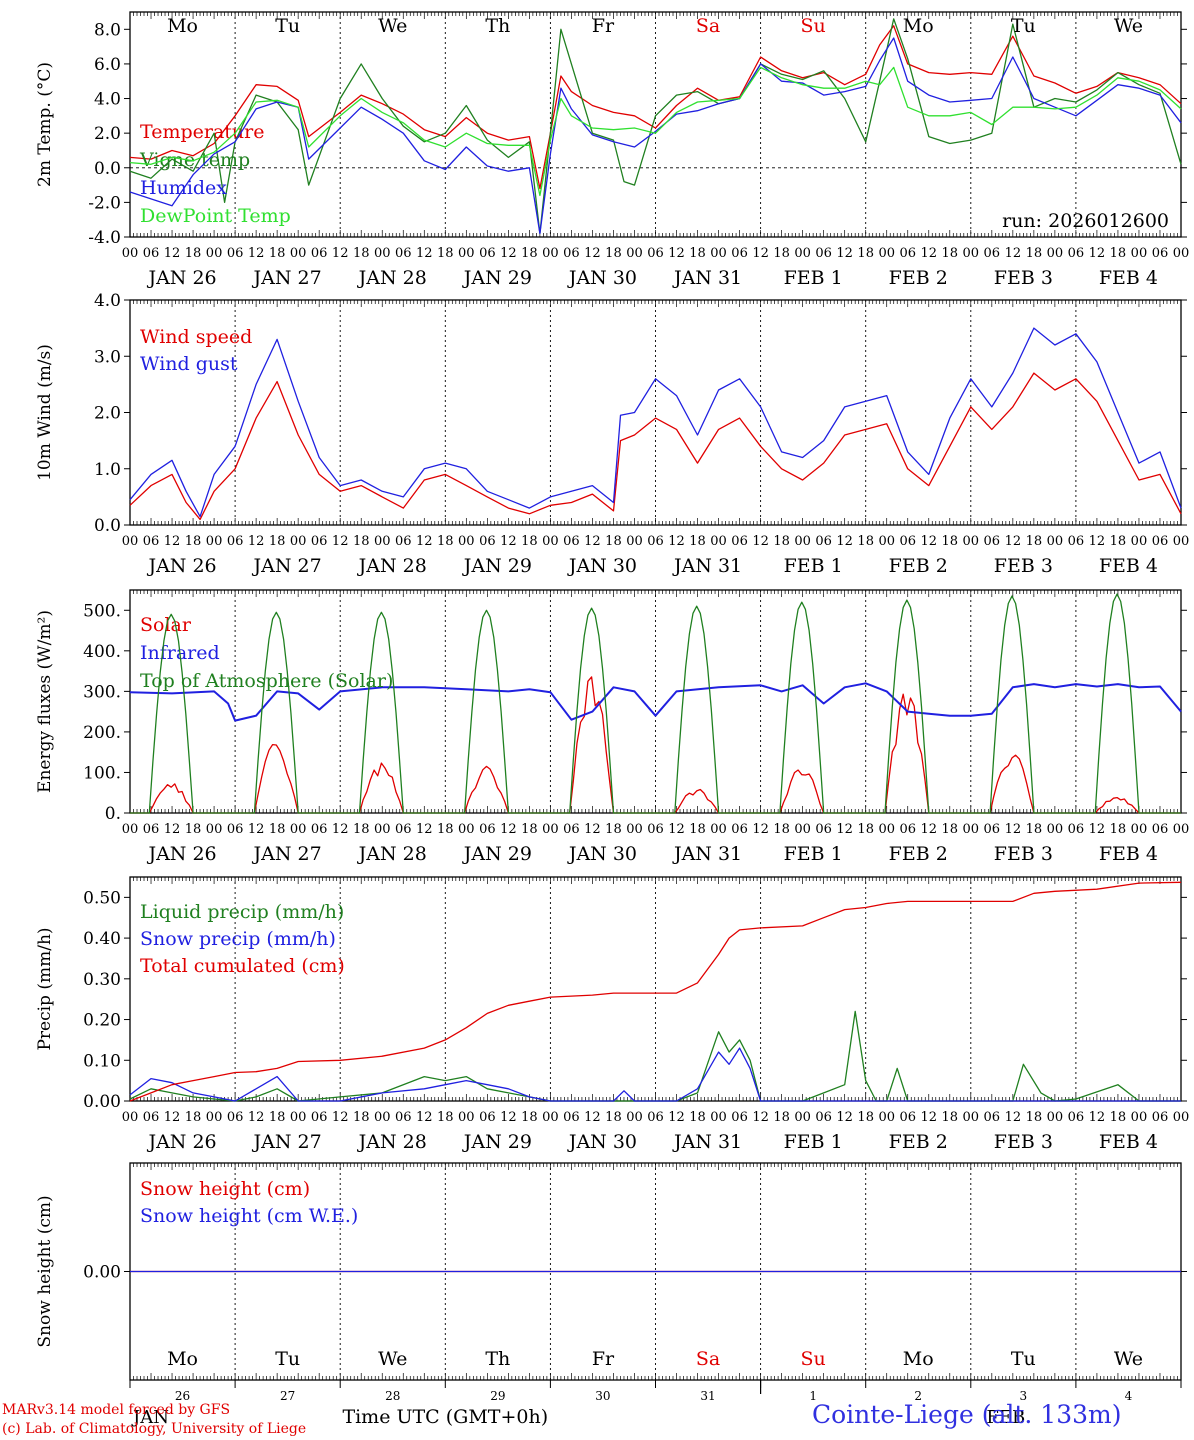 This screenshot has width=1194, height=1440. Describe the element at coordinates (497, 566) in the screenshot. I see `date-label: JAN 29` at that location.